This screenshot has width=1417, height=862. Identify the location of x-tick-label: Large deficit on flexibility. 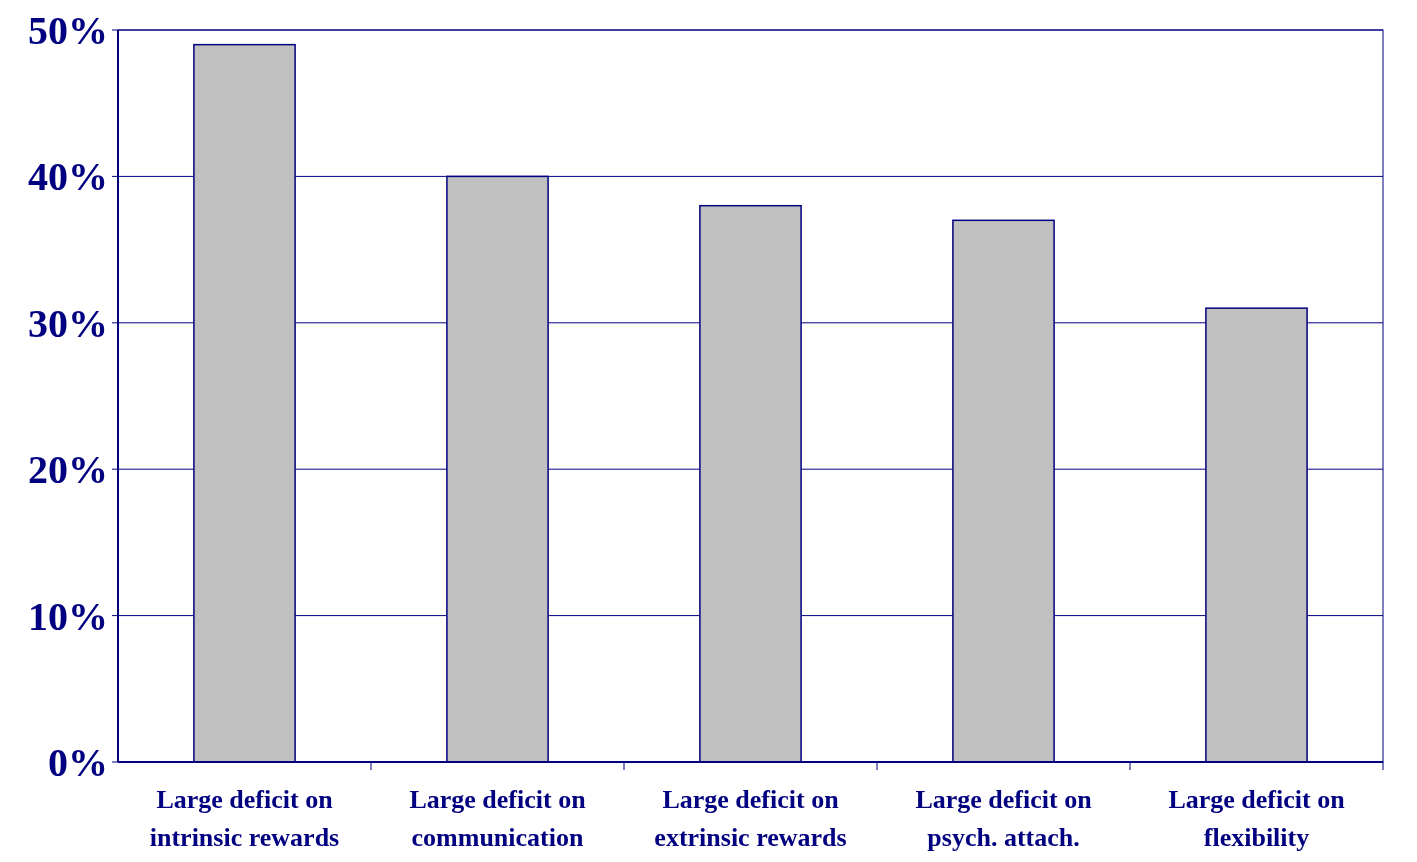
(1257, 818).